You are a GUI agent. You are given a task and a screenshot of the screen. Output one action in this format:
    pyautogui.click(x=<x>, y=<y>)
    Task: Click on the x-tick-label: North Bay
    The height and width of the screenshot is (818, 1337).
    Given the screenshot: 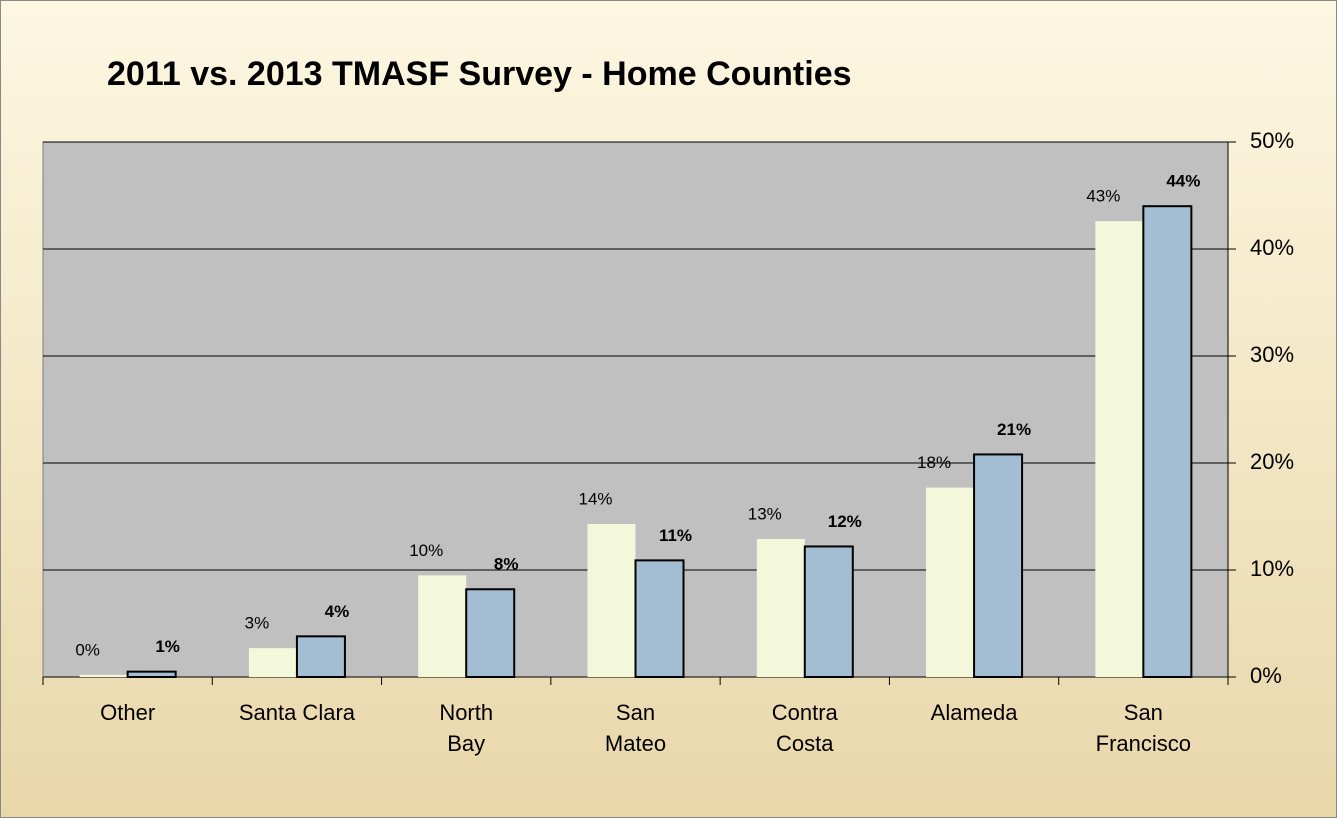 What is the action you would take?
    pyautogui.click(x=466, y=728)
    